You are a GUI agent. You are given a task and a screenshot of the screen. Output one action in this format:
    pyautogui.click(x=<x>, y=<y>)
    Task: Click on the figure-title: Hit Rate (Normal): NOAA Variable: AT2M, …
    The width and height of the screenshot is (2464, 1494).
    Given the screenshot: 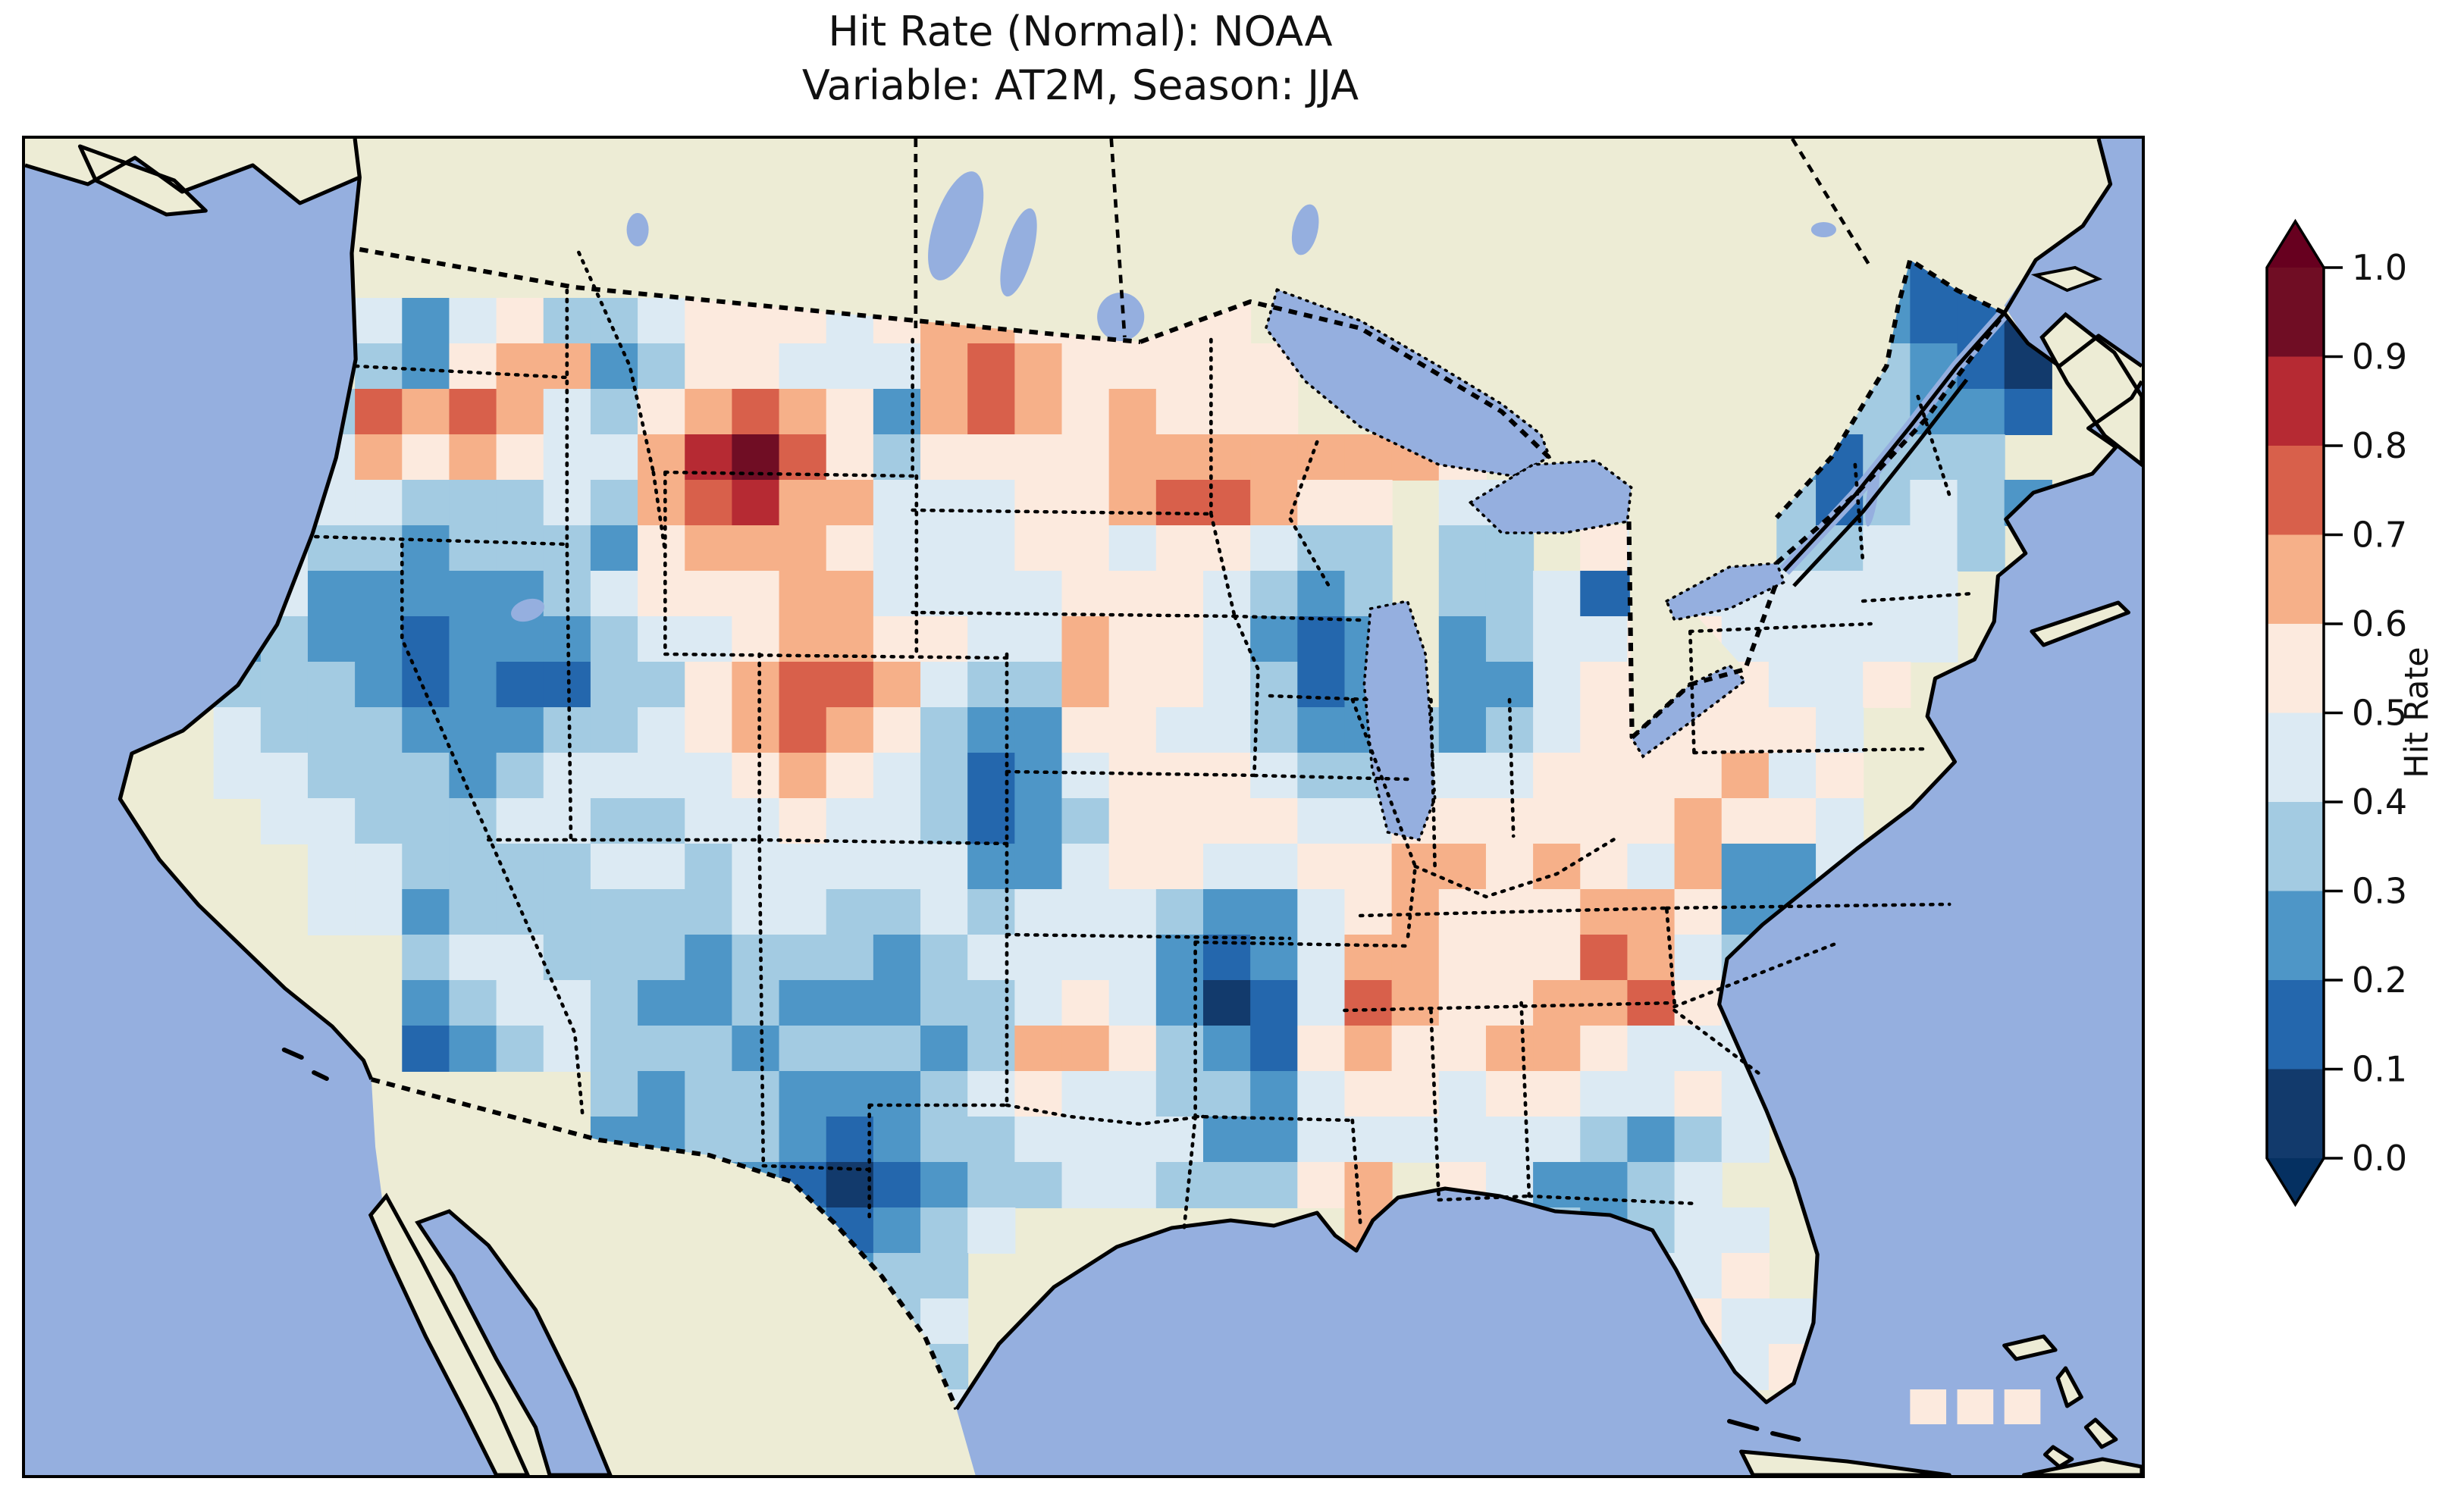 What is the action you would take?
    pyautogui.click(x=1081, y=59)
    